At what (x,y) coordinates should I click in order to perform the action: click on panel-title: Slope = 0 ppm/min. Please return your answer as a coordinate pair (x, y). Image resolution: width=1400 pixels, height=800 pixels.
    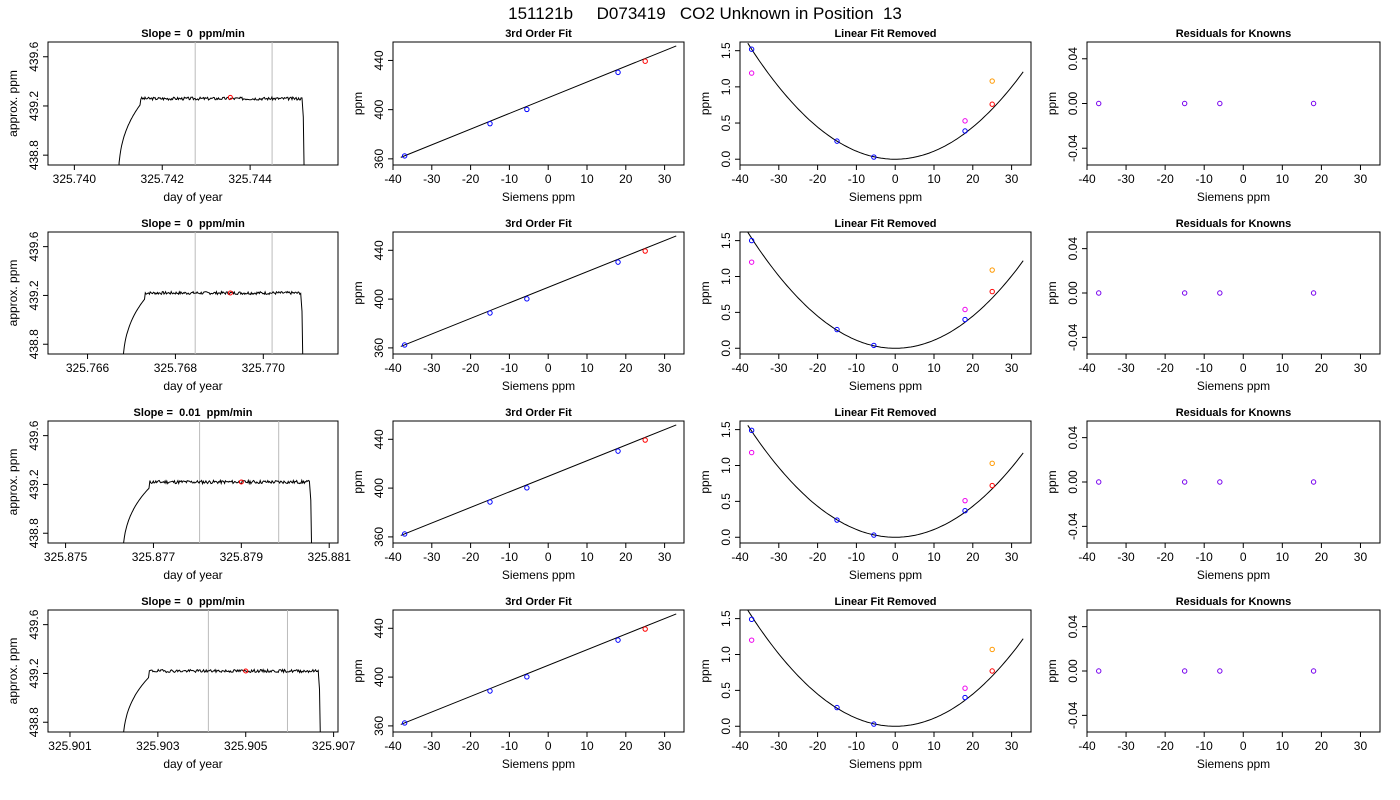
    Looking at the image, I should click on (193, 34).